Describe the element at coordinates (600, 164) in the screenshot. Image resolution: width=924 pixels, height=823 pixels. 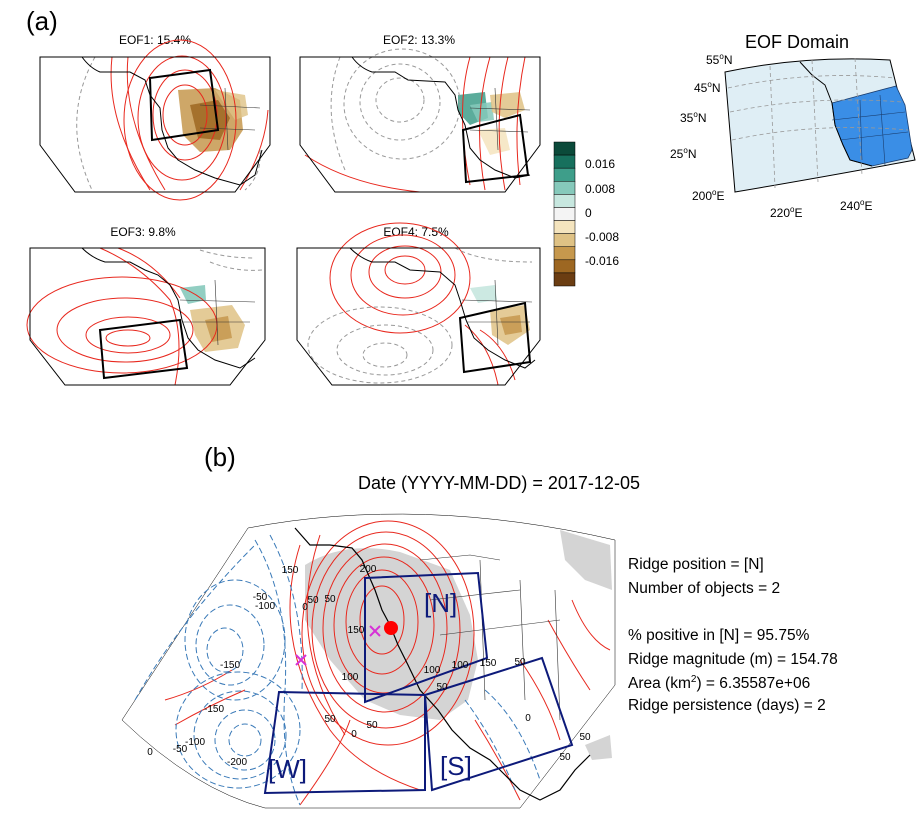
I see `colorbar-tick-label: 0.016` at that location.